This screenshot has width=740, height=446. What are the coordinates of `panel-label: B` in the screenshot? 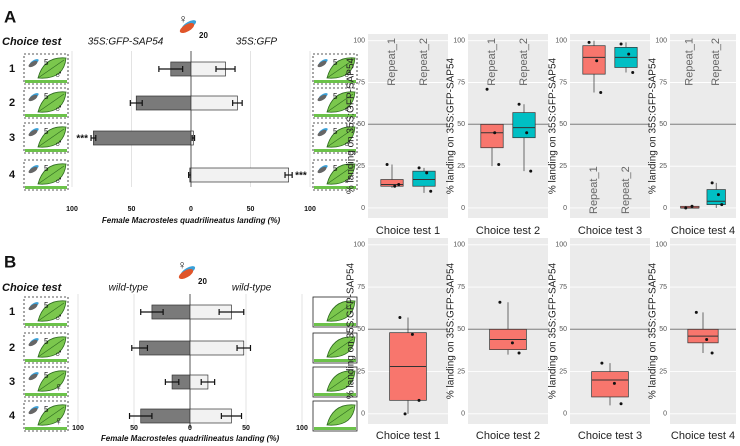 It's located at (10, 261).